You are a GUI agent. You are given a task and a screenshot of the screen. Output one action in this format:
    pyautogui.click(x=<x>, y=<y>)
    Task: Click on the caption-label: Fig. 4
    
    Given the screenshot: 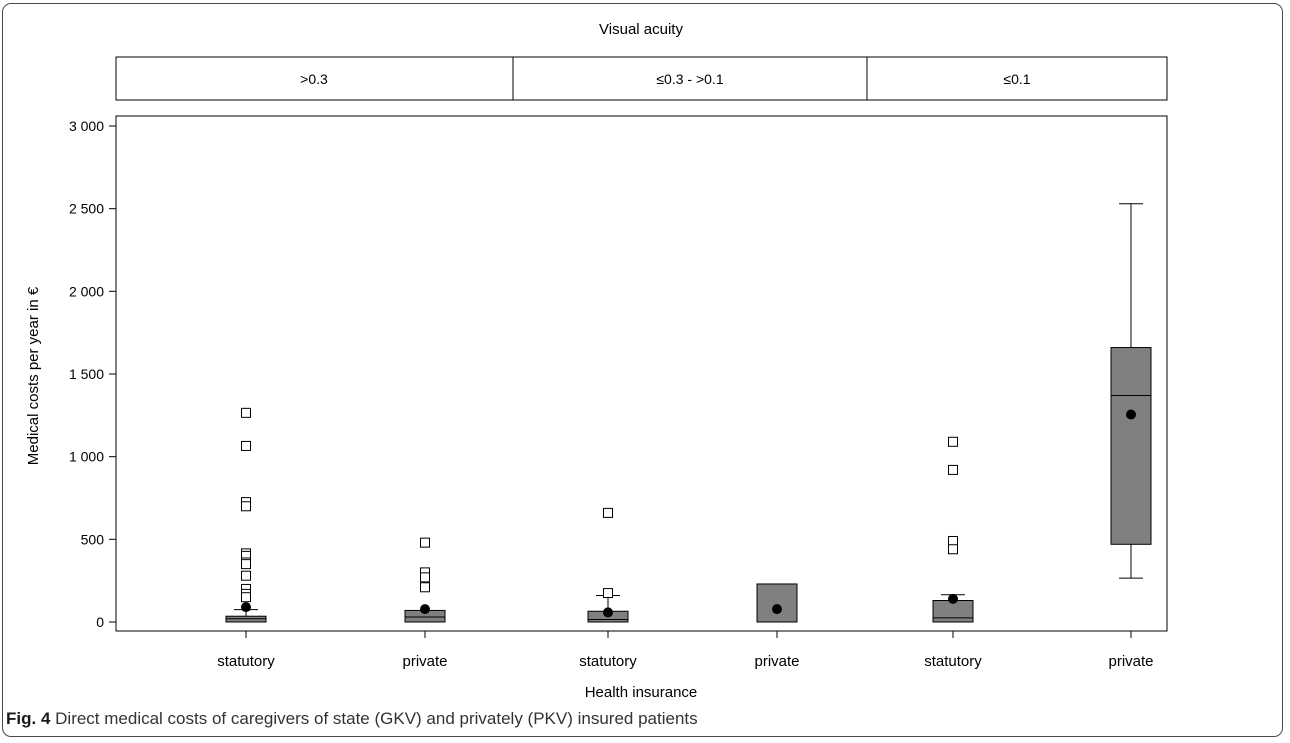 What is the action you would take?
    pyautogui.click(x=28, y=718)
    